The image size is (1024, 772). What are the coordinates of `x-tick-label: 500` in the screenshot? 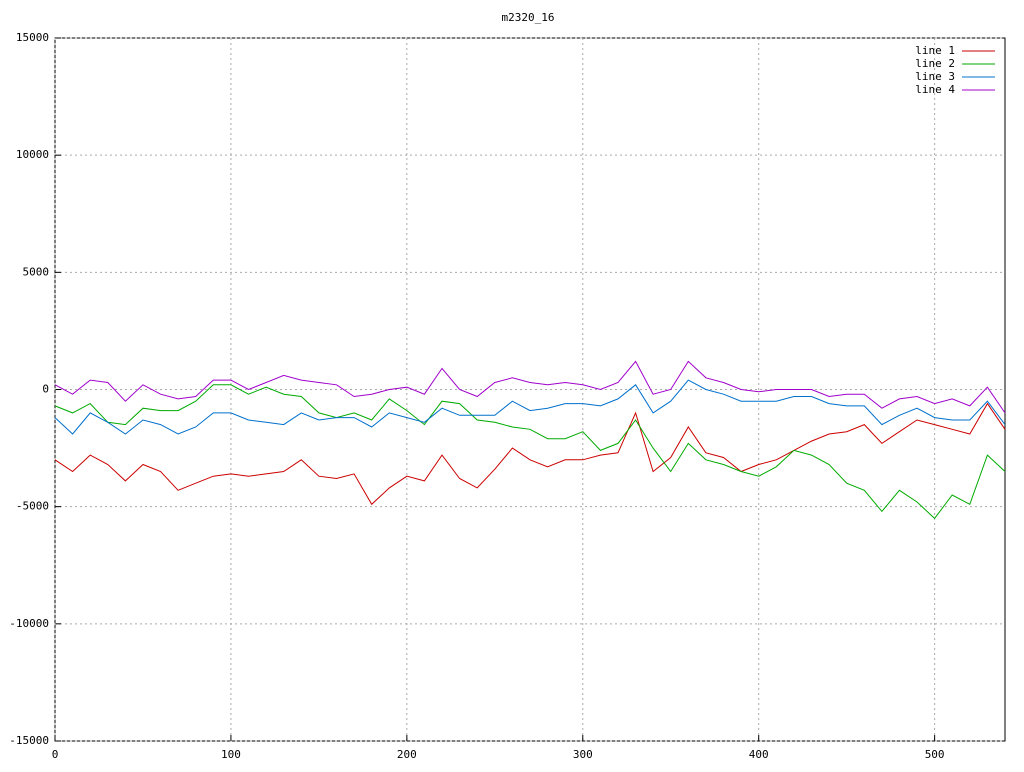 It's located at (935, 754).